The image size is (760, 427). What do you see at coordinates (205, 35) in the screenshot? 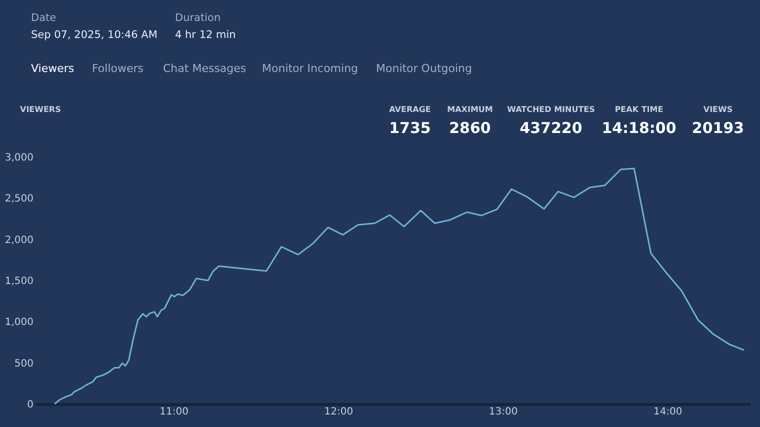
I see `text: 4 hr 12 min` at bounding box center [205, 35].